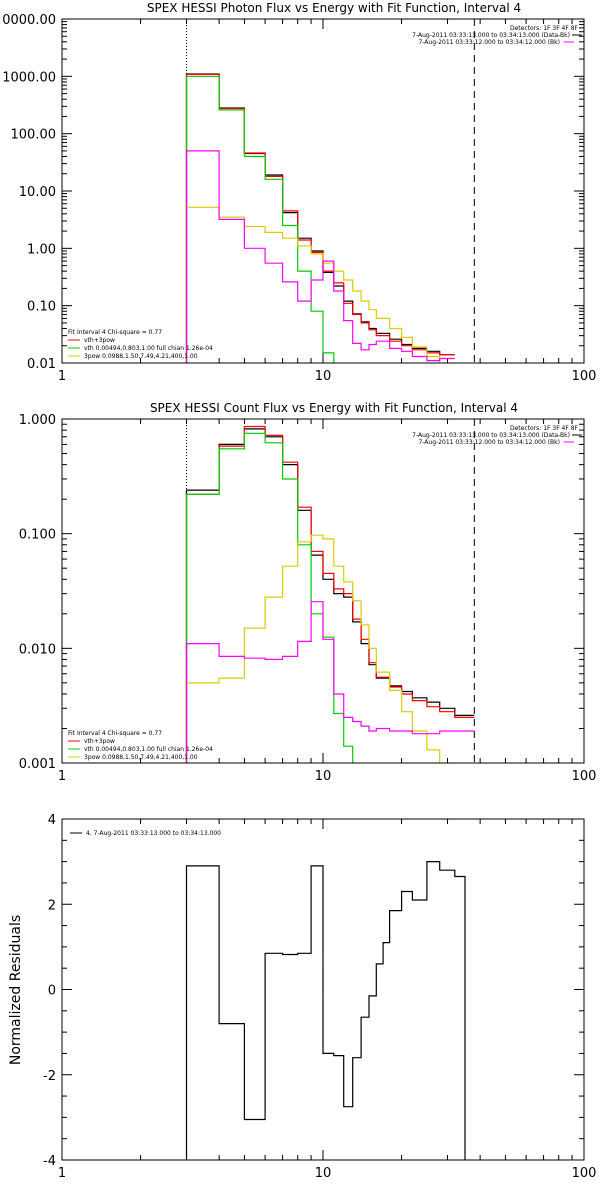 This screenshot has width=600, height=1200. What do you see at coordinates (41, 249) in the screenshot?
I see `y-tick-label: 1.00` at bounding box center [41, 249].